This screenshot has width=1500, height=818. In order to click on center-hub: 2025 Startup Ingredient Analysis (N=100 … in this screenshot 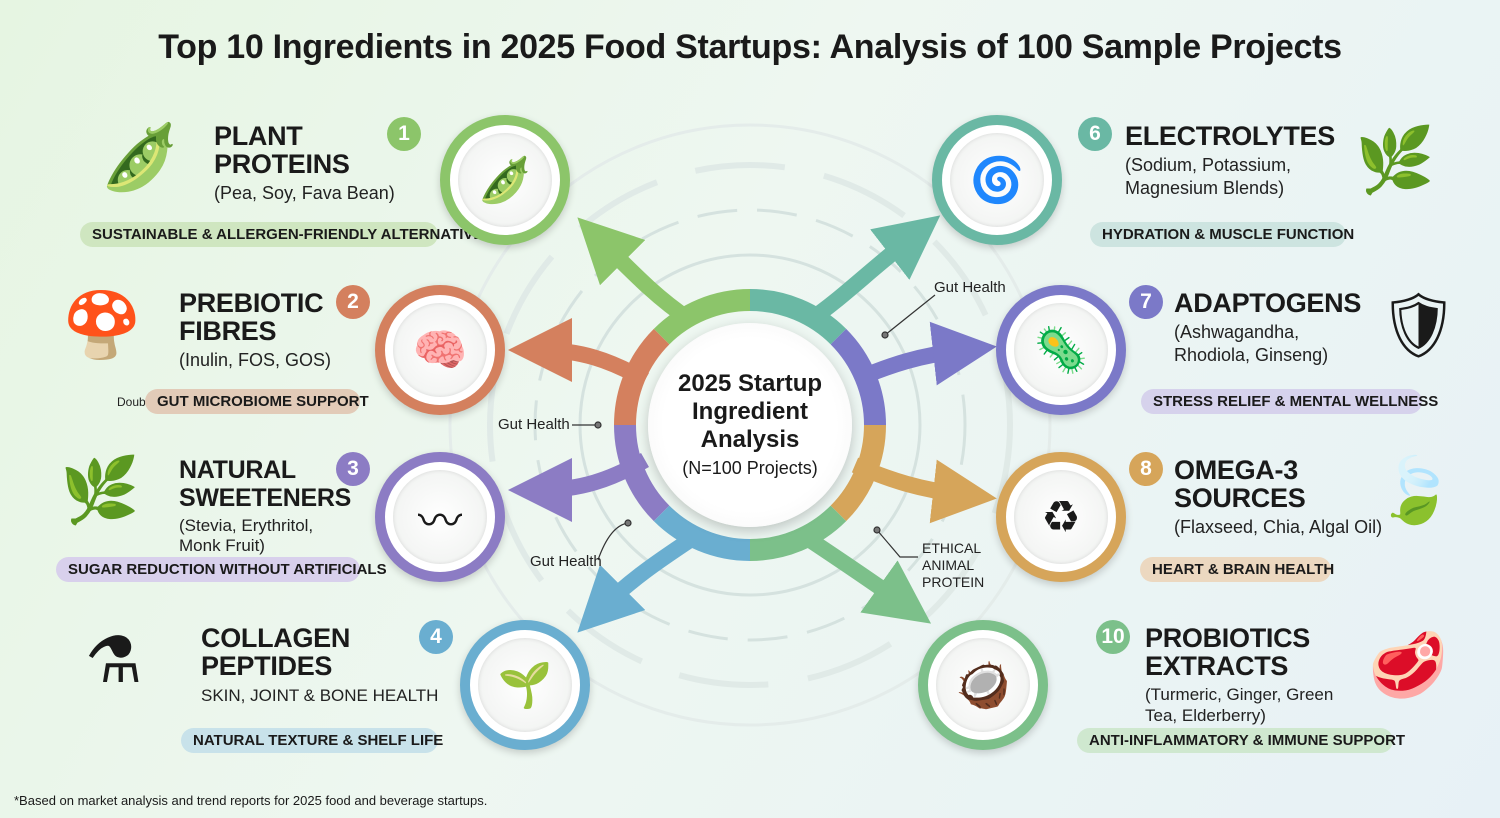, I will do `click(750, 425)`.